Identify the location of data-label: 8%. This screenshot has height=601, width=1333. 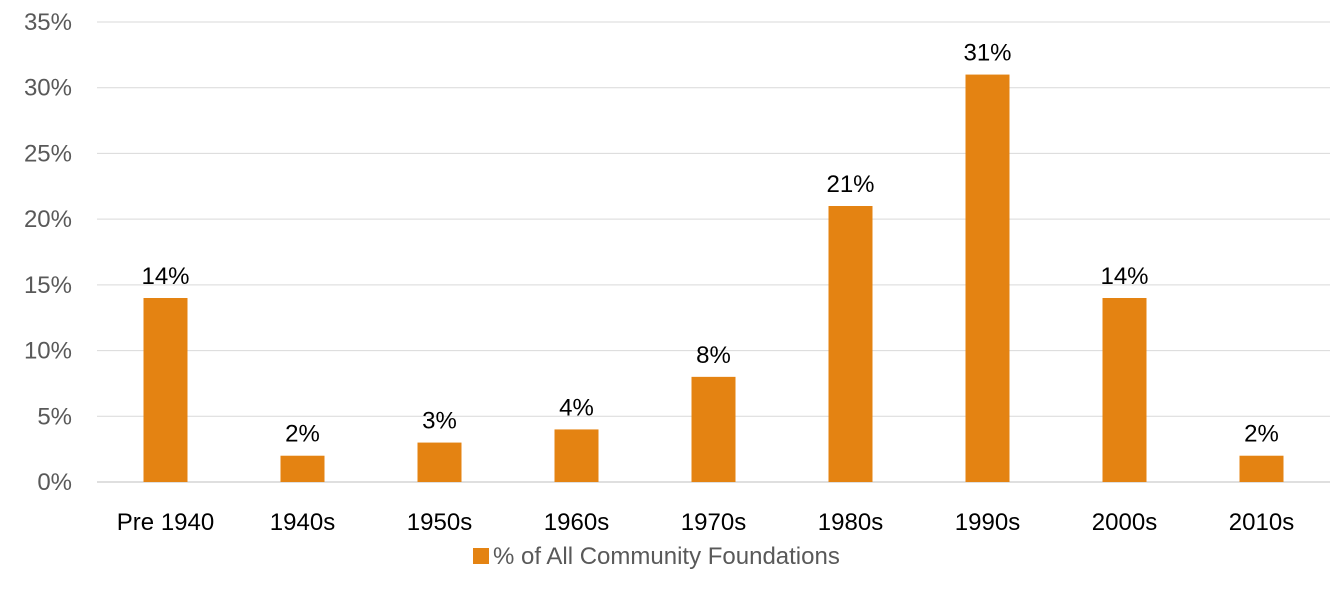
(713, 355).